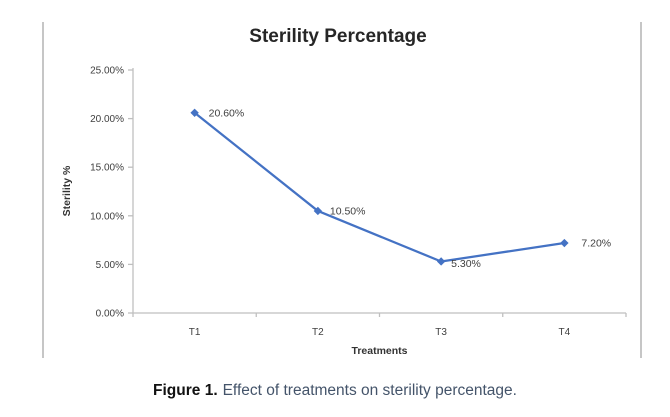 The width and height of the screenshot is (670, 417). I want to click on y-axis-tick-label: 10.00%, so click(107, 216).